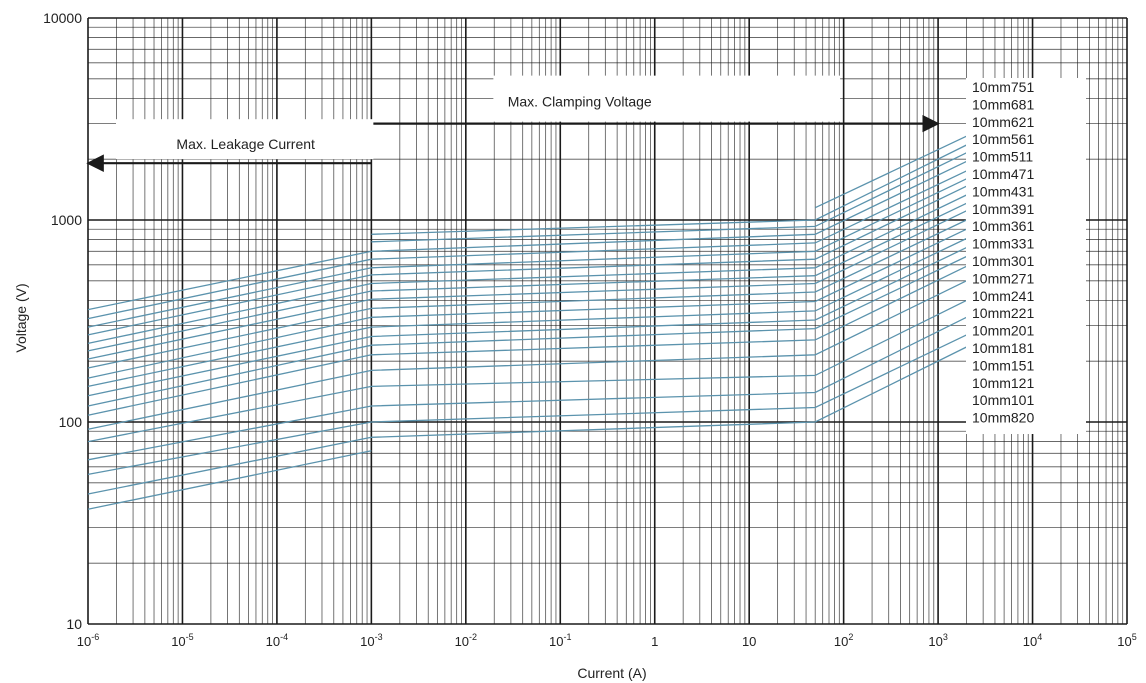  I want to click on annotation-box-leakage, so click(245, 139).